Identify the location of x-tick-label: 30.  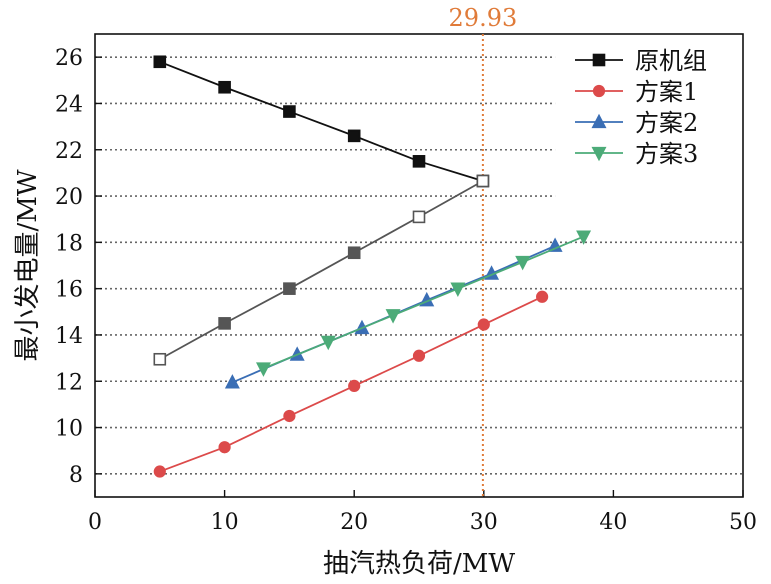
(484, 522).